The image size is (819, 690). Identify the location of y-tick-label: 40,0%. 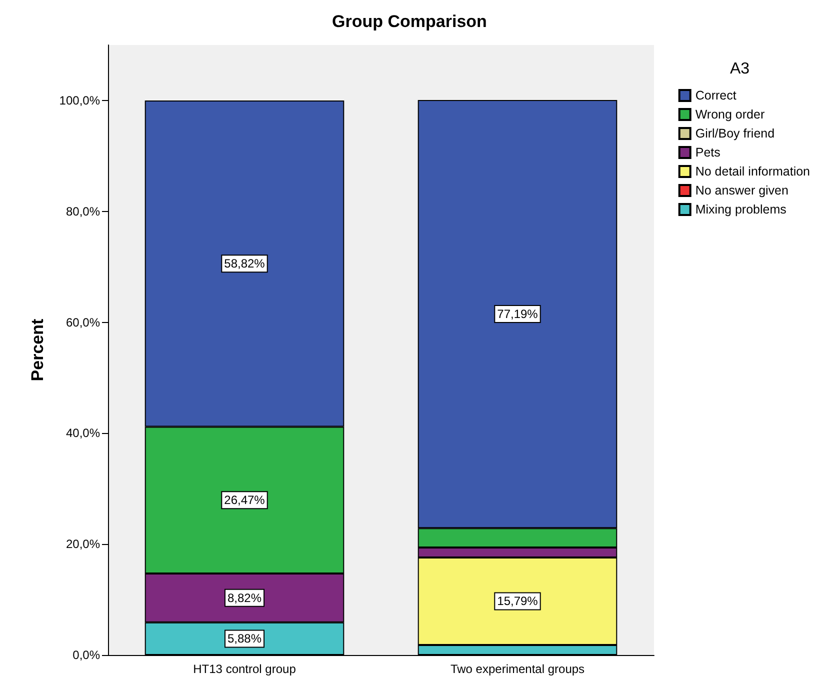
(83, 433).